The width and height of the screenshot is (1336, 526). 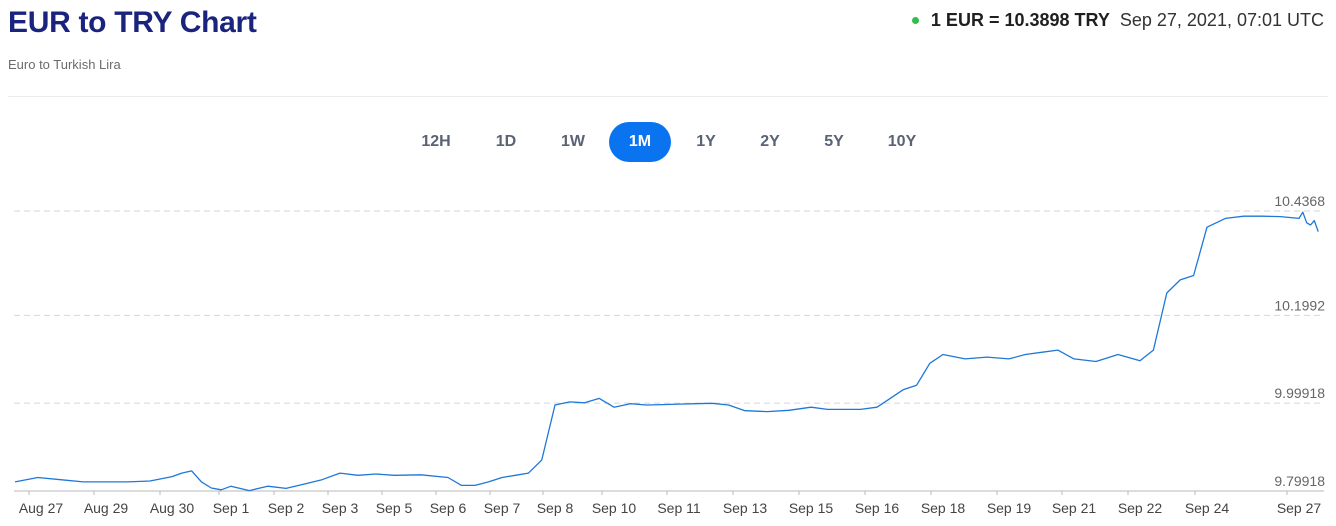 I want to click on x-tick-label: Sep 15, so click(x=811, y=508).